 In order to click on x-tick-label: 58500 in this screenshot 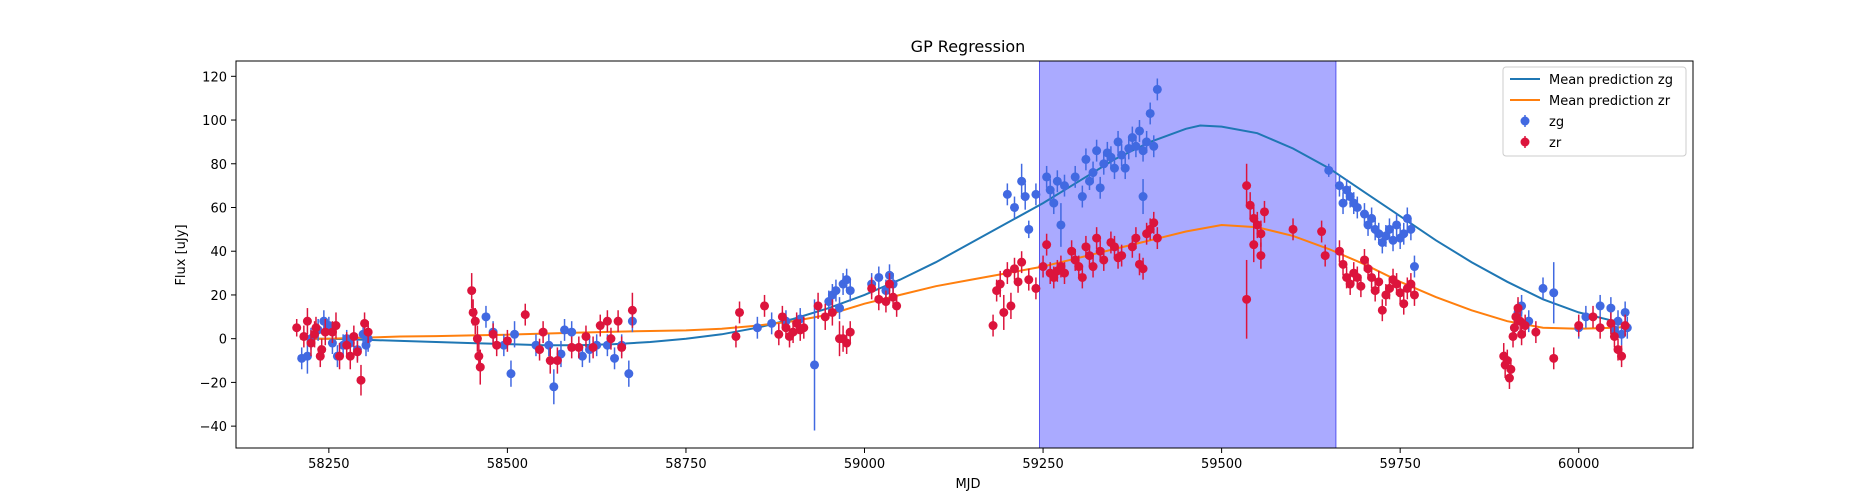, I will do `click(507, 464)`.